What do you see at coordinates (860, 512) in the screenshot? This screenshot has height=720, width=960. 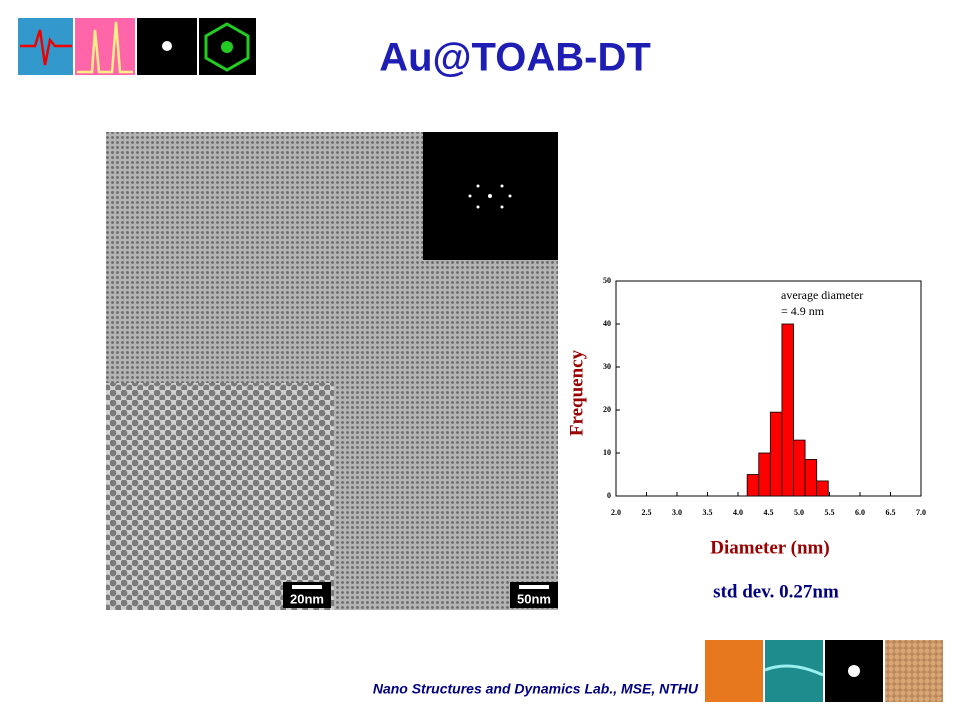 I see `x-tick-label: 6.0` at bounding box center [860, 512].